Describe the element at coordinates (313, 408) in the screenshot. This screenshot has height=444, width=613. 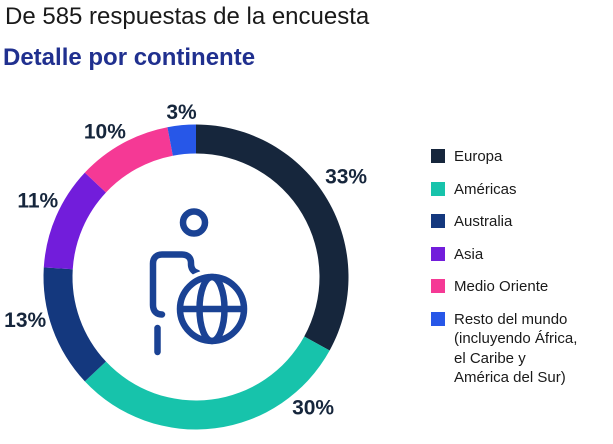
I see `percent-label-americas: 30%` at that location.